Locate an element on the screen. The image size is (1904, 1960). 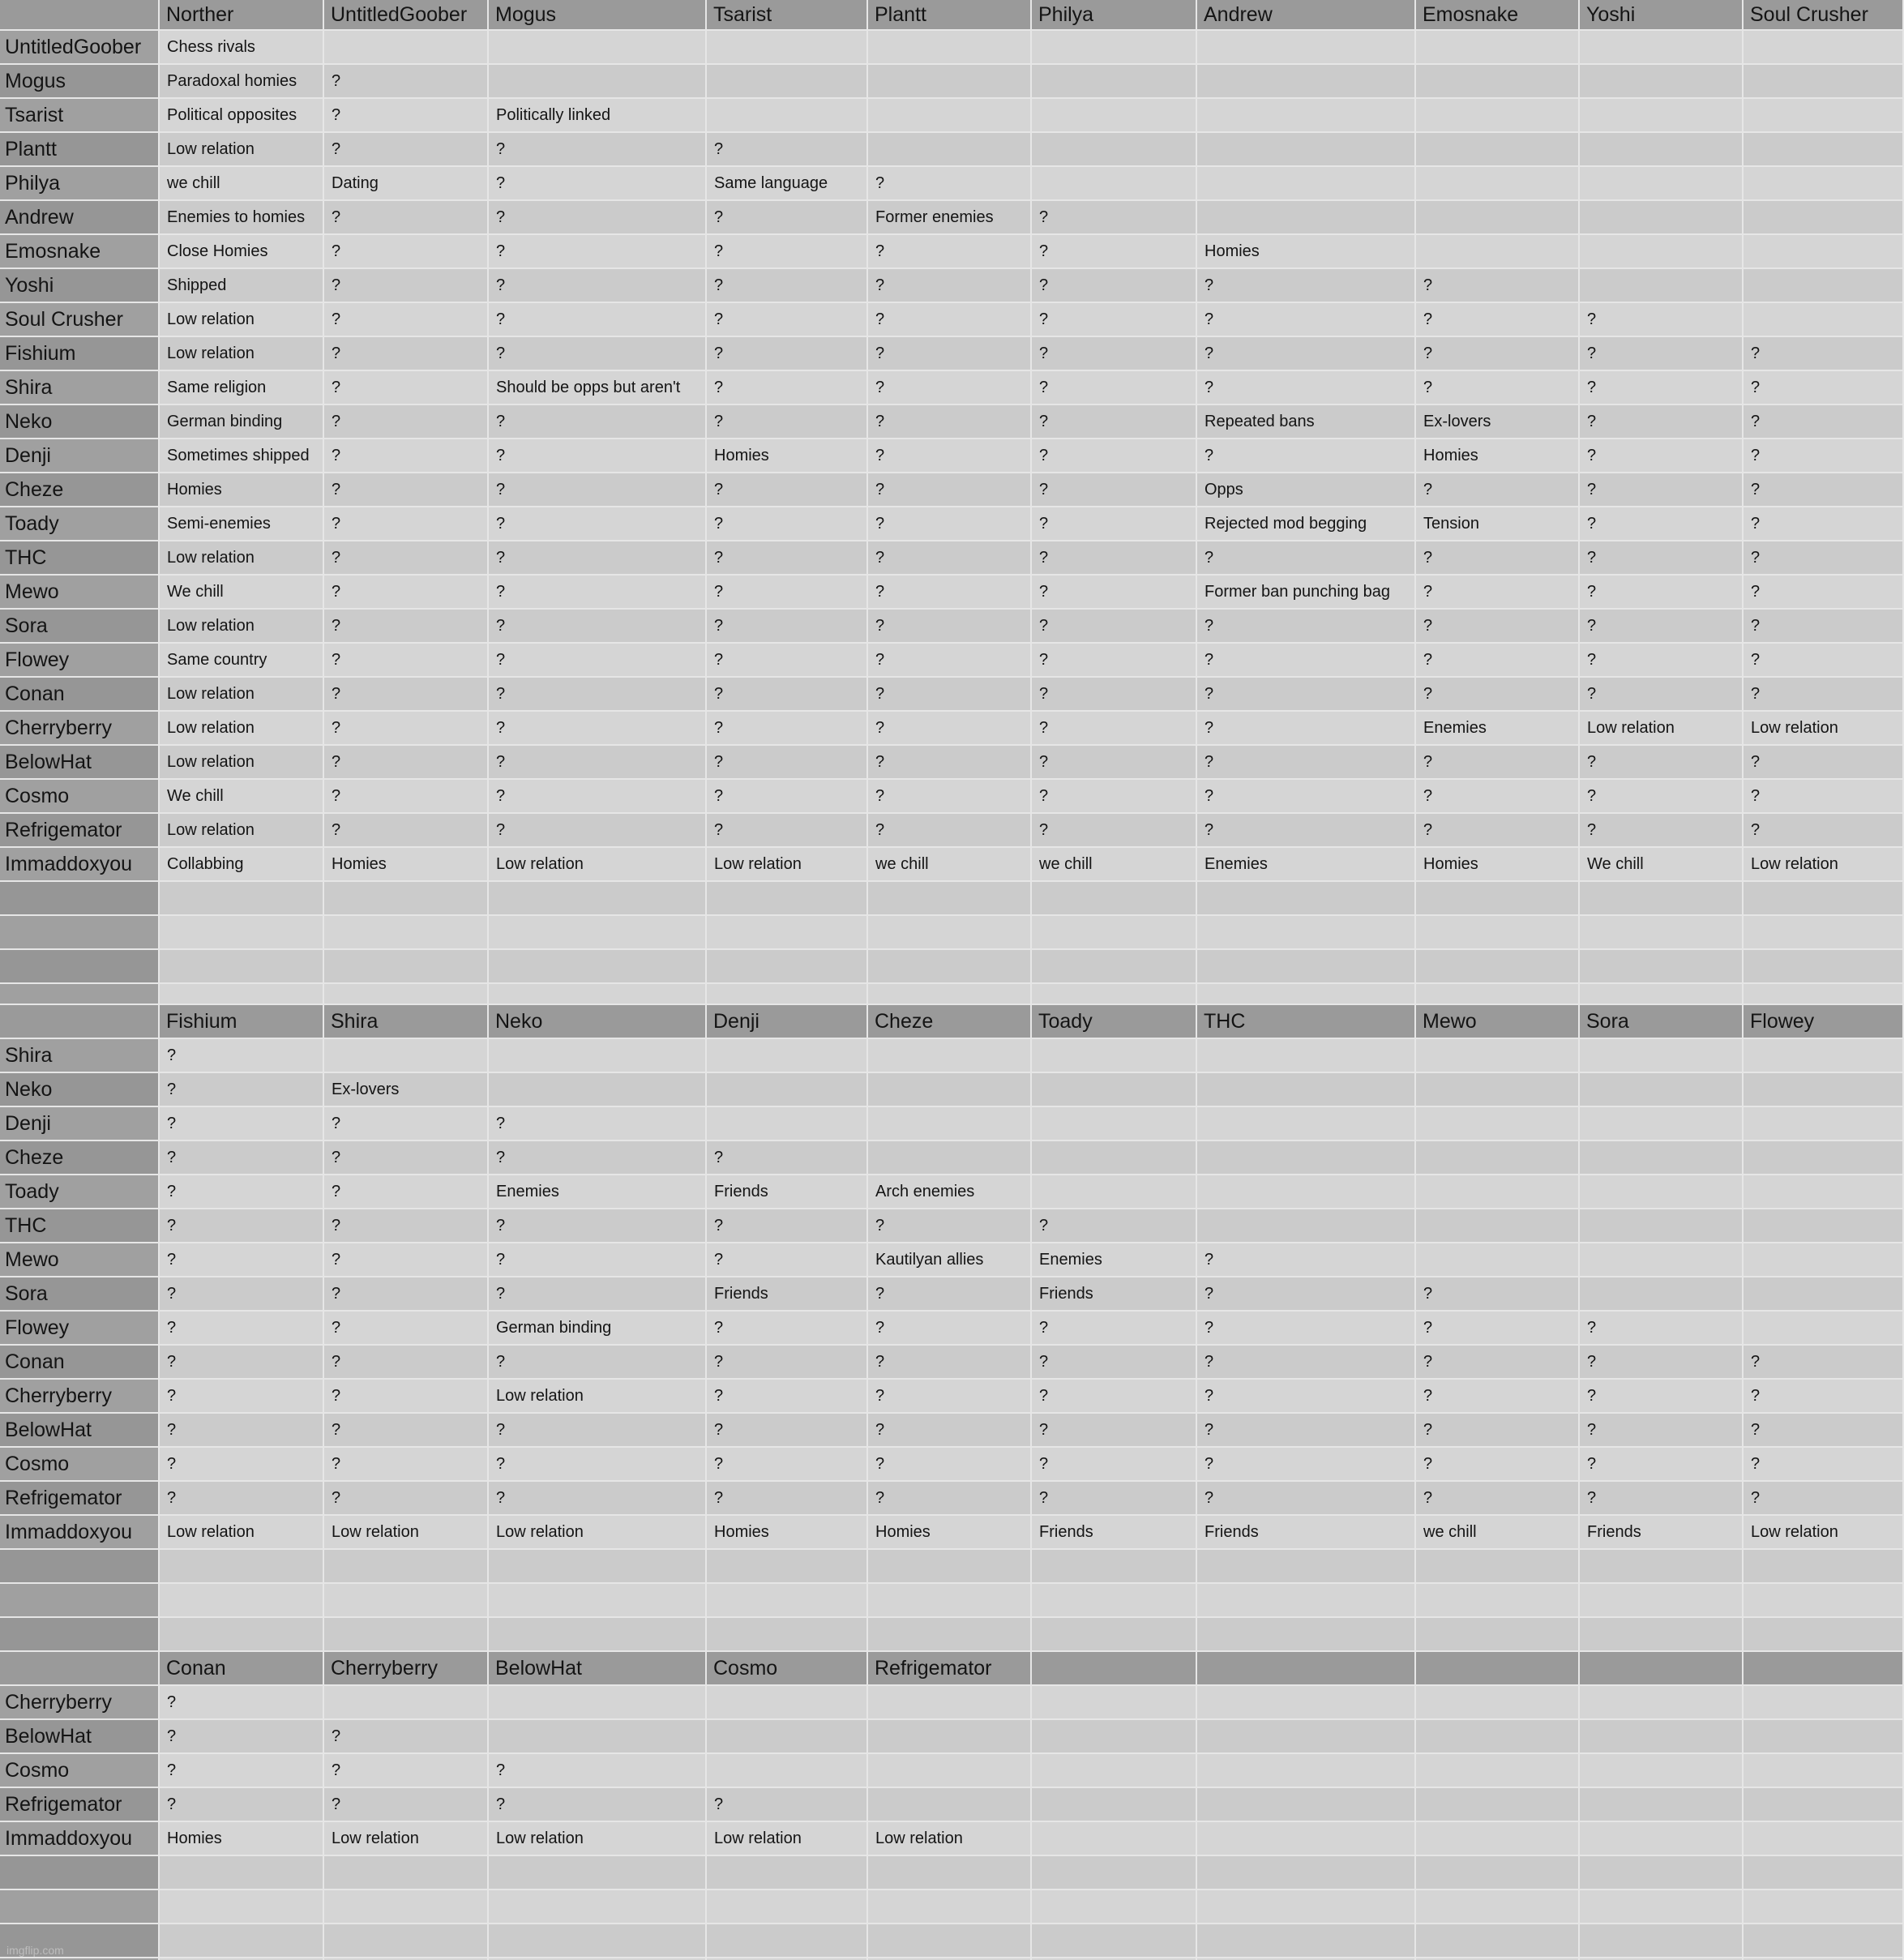
row-header-mewo: Mewo is located at coordinates (80, 1260).